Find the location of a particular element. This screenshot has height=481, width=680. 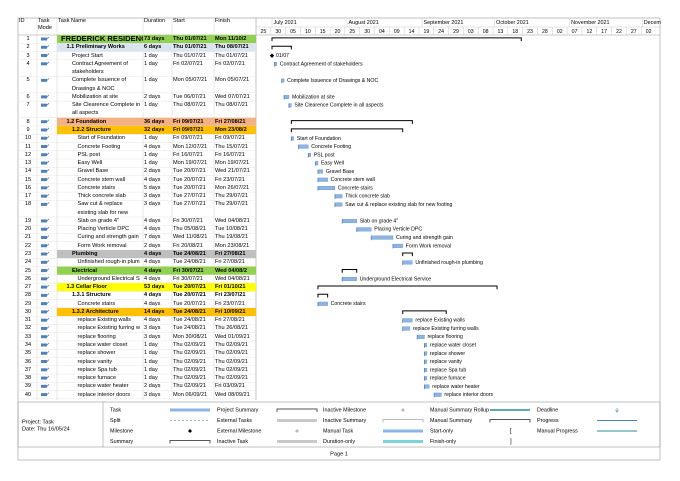

bar-label: replace Spa tub is located at coordinates (448, 370).